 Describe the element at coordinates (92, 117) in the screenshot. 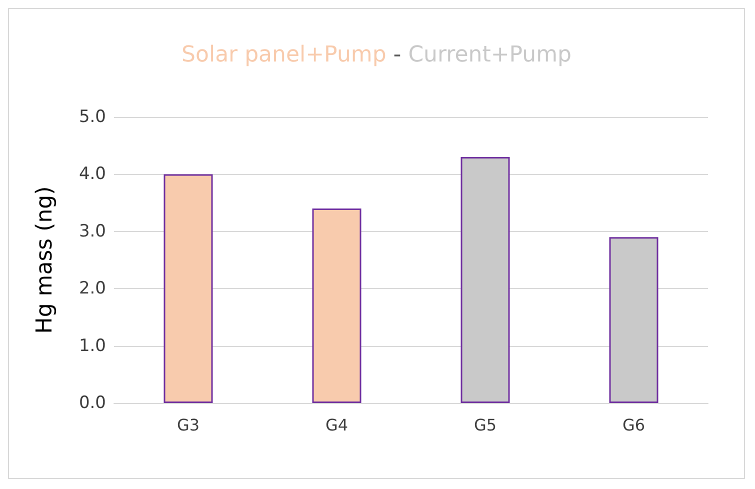

I see `y-tick-label: 5.0` at that location.